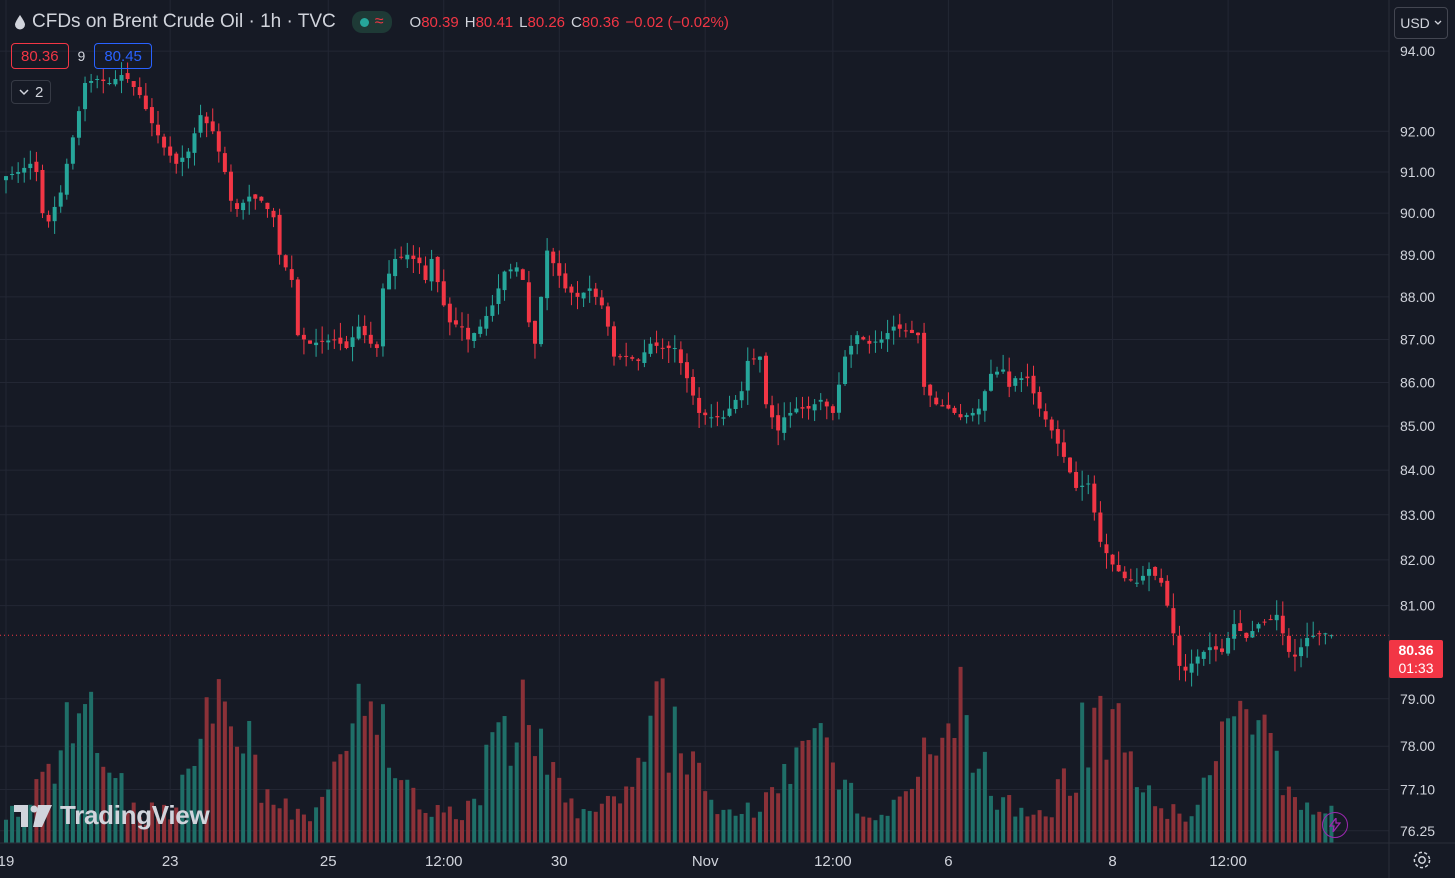 The image size is (1455, 878). Describe the element at coordinates (1417, 297) in the screenshot. I see `price-tick-label: 88.00` at that location.